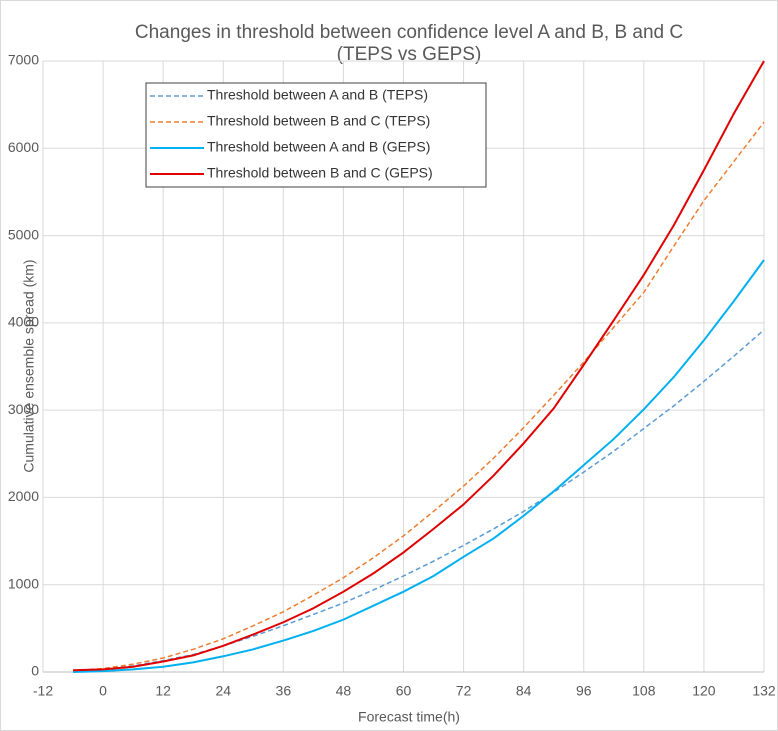  Describe the element at coordinates (23, 322) in the screenshot. I see `y-tick-label: 4000` at that location.